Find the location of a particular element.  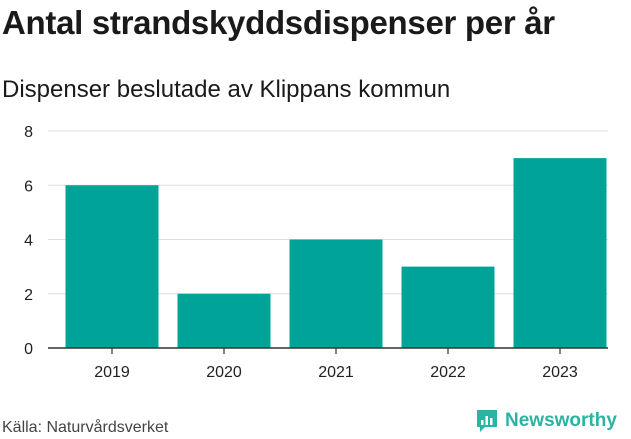

brand-name: Newsworthy is located at coordinates (561, 420).